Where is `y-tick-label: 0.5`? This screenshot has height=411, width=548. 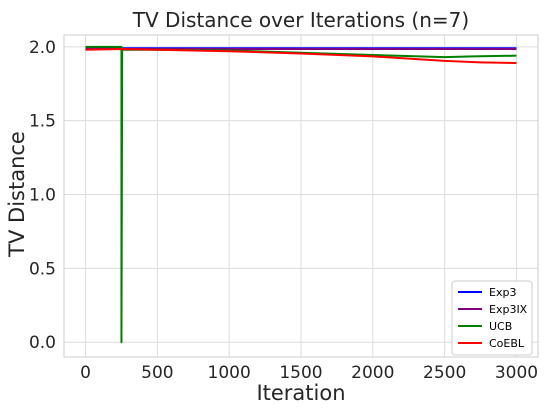 y-tick-label: 0.5 is located at coordinates (42, 269).